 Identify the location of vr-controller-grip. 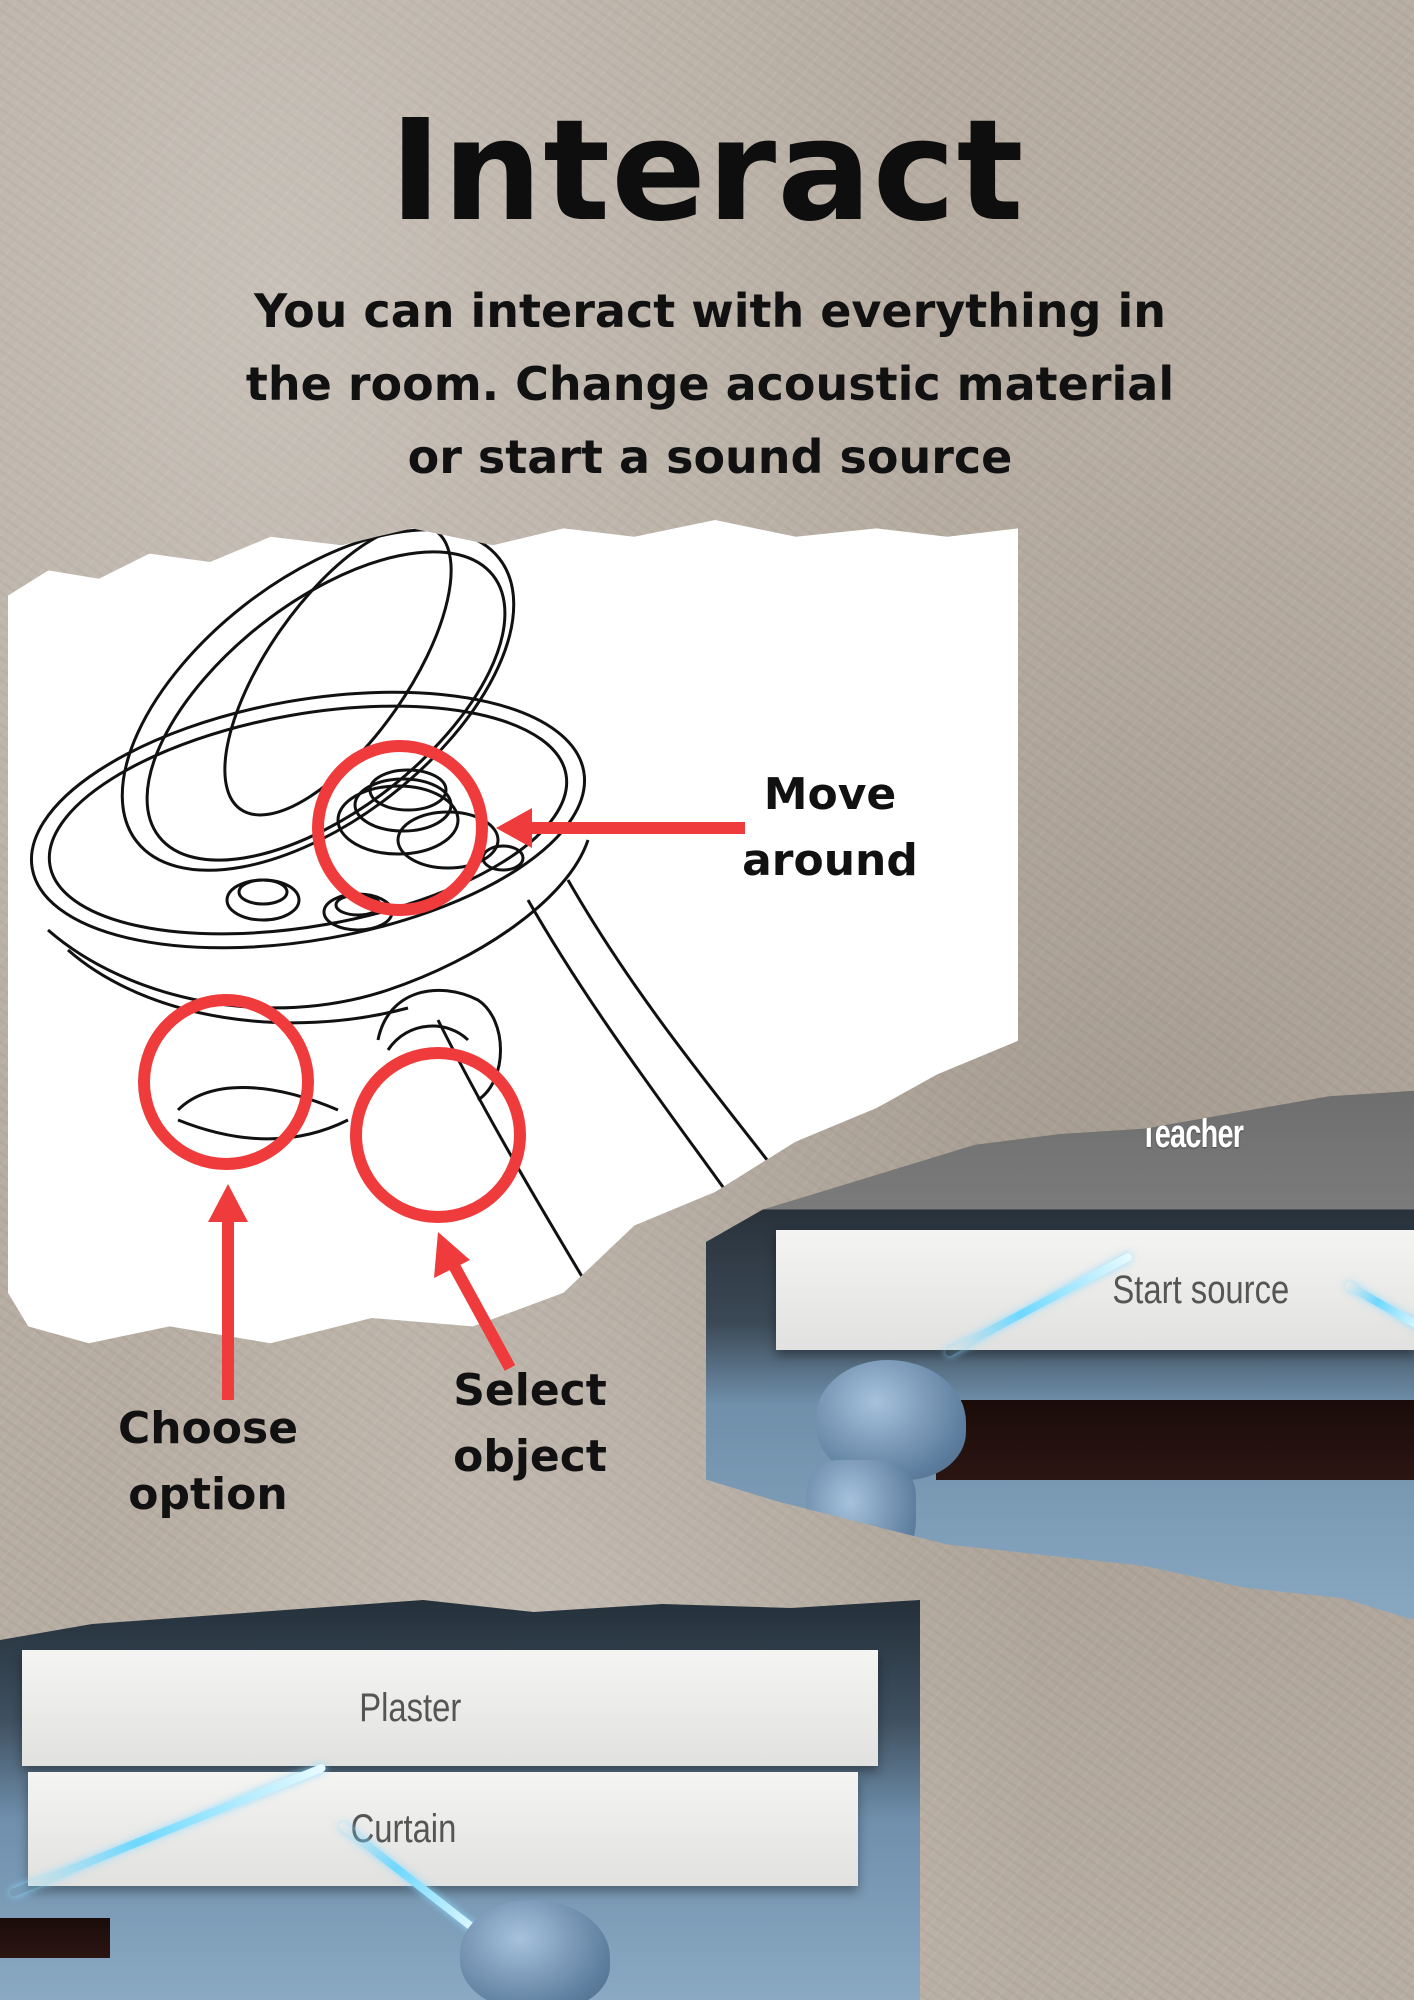
(861, 1520).